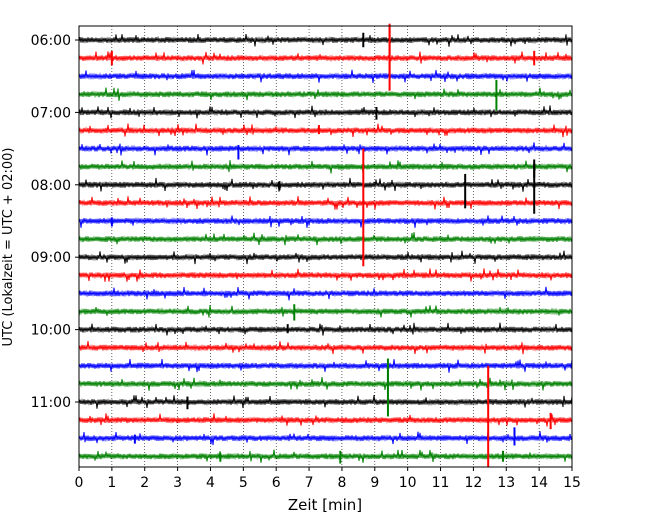  Describe the element at coordinates (309, 483) in the screenshot. I see `x-tick-label: 7` at that location.